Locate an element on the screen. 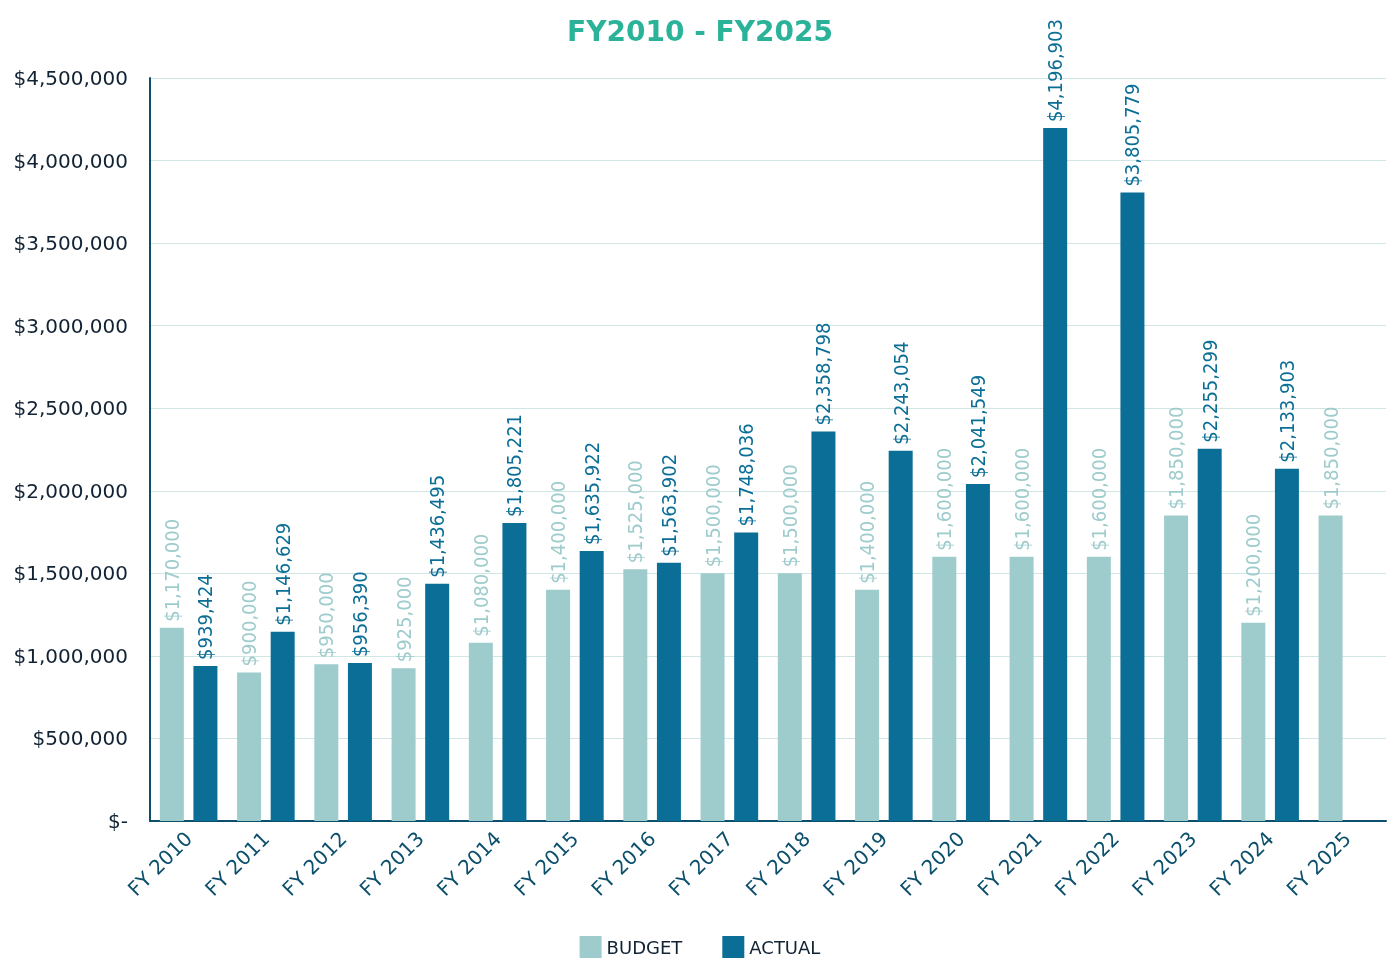 The height and width of the screenshot is (975, 1400). y-tick-label: $3,000,000 is located at coordinates (70, 325).